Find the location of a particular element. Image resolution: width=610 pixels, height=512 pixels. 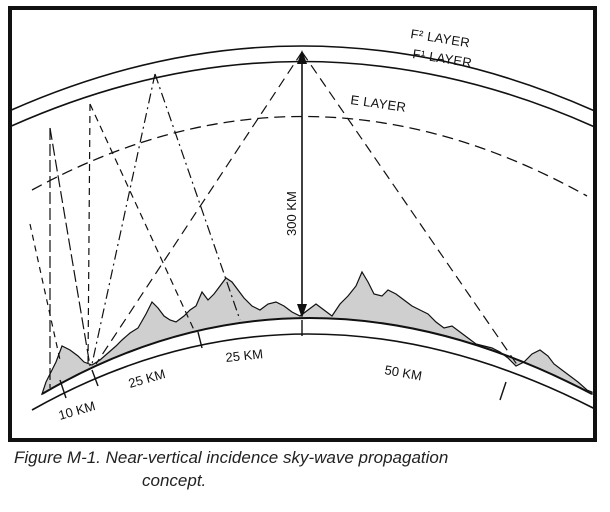

distance-label-2: 25 KM is located at coordinates (147, 378).